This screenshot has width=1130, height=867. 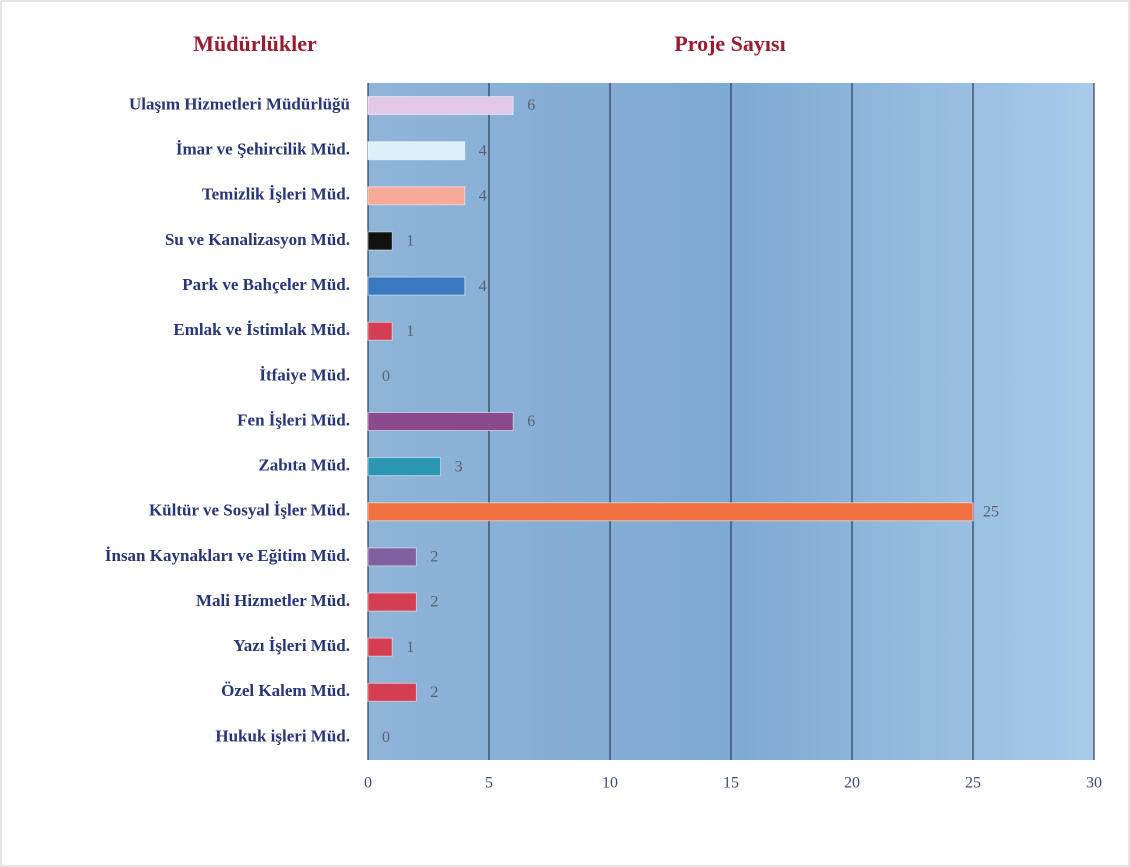 What do you see at coordinates (304, 374) in the screenshot?
I see `y-tick-label: İtfaiye Müd.` at bounding box center [304, 374].